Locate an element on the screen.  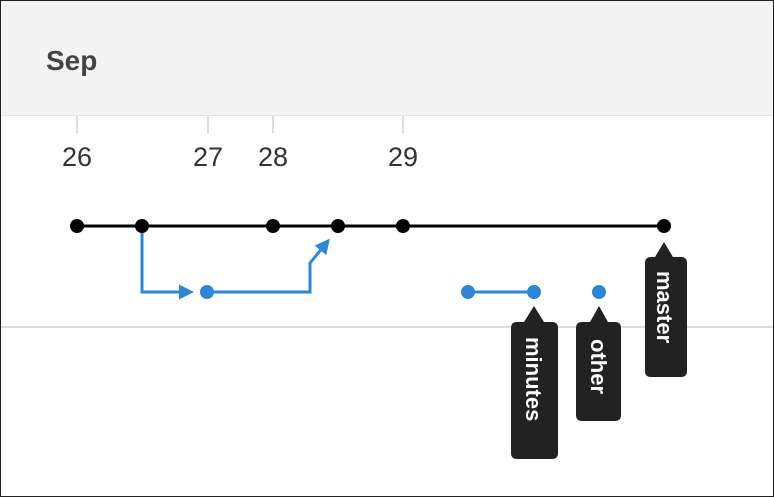
branch-out-path is located at coordinates (167, 263).